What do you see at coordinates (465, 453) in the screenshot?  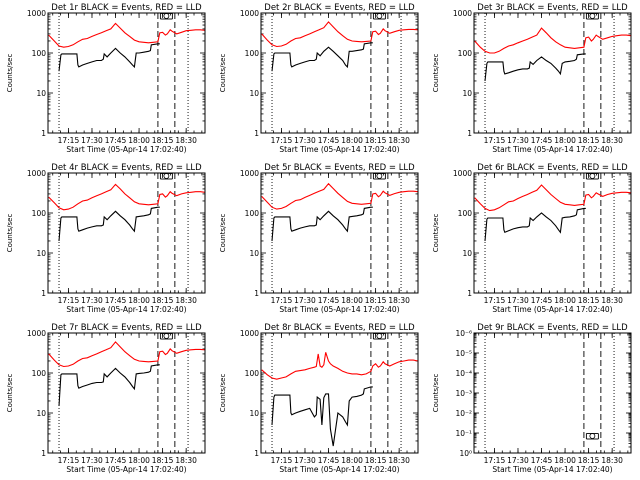 I see `y-tick-label: 10⁰` at bounding box center [465, 453].